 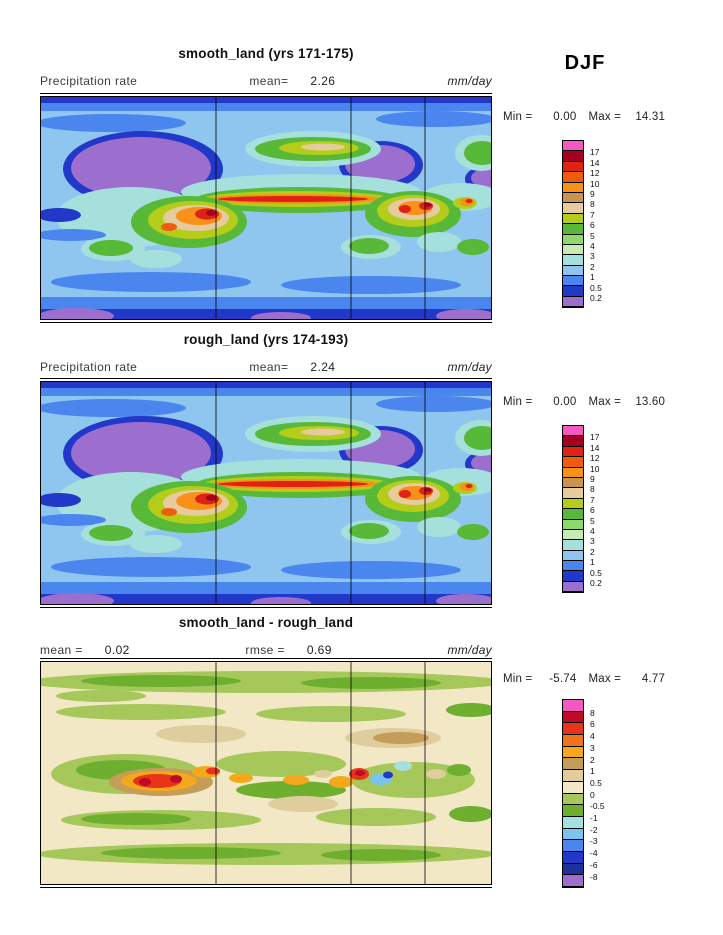 I want to click on panel1-units-label: mm/day, so click(x=469, y=81).